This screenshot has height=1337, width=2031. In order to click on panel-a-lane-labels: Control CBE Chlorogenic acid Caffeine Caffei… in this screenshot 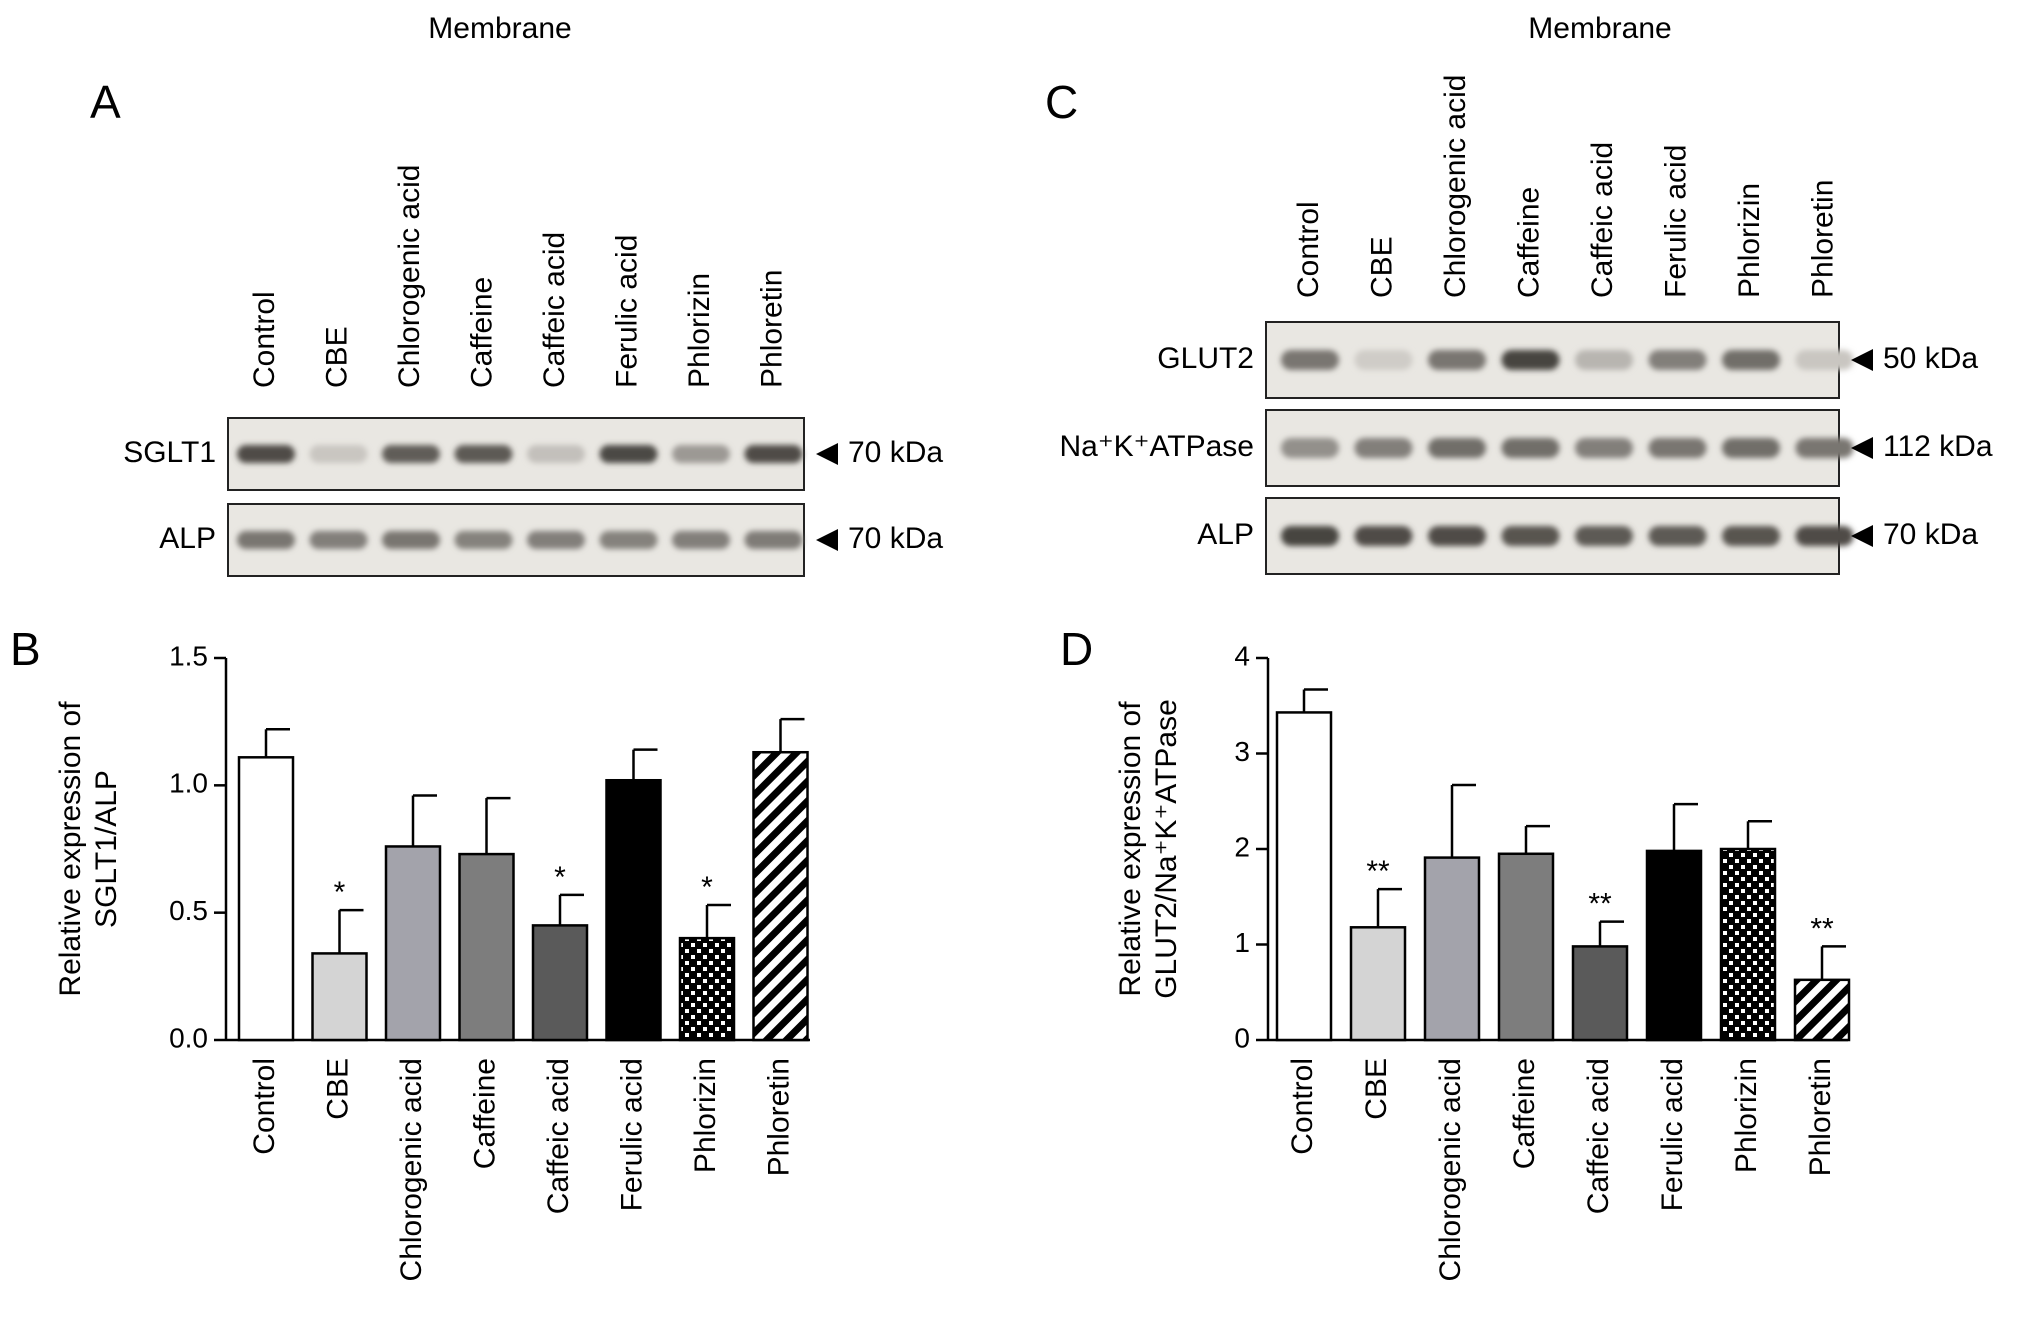, I will do `click(518, 276)`.